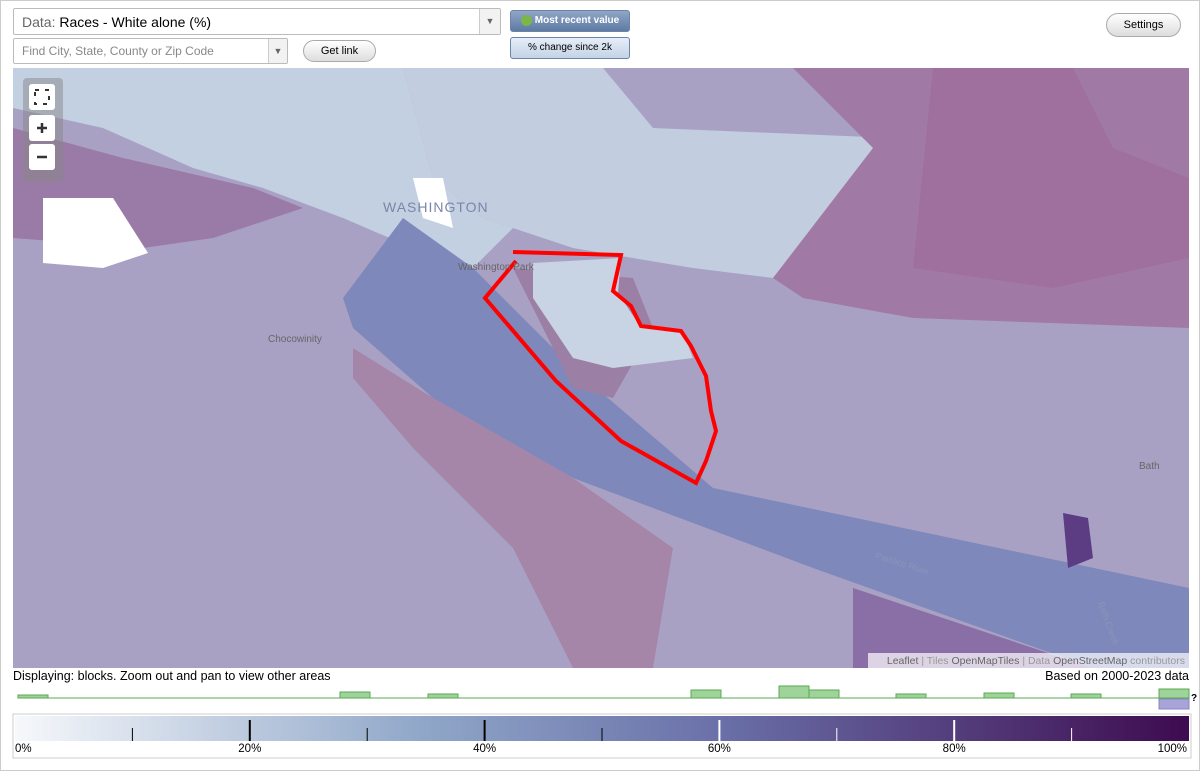 The height and width of the screenshot is (771, 1200). Describe the element at coordinates (719, 749) in the screenshot. I see `legend-label: 60%` at that location.